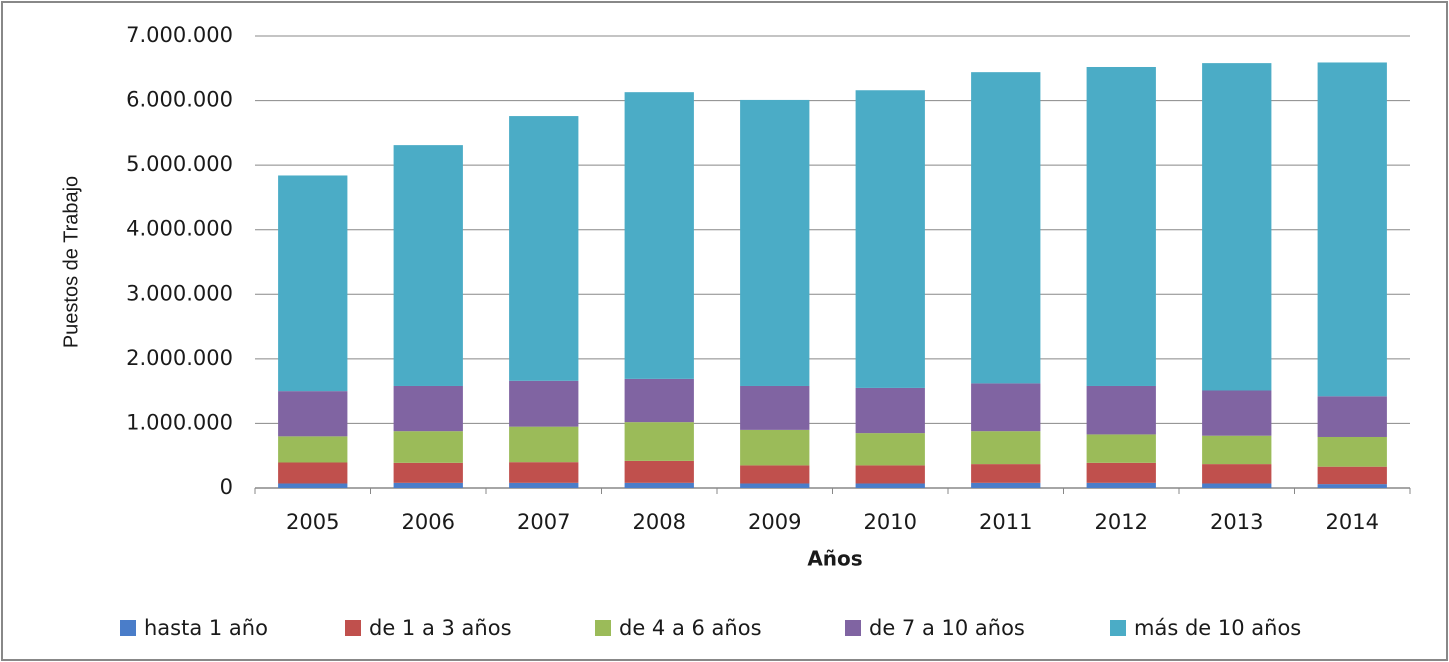 The width and height of the screenshot is (1449, 662). What do you see at coordinates (179, 35) in the screenshot?
I see `y-tick-label: 7.000.000` at bounding box center [179, 35].